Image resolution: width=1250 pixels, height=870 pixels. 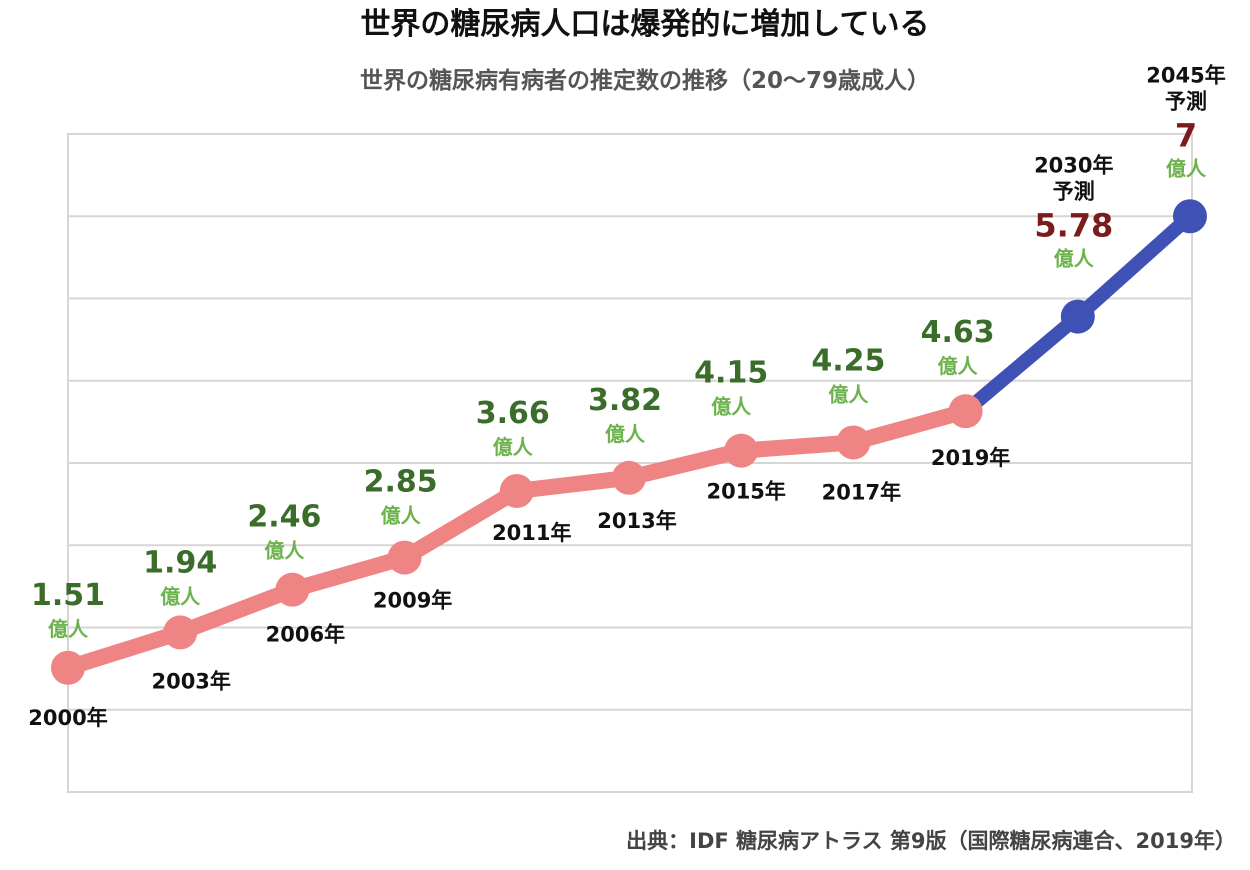 What do you see at coordinates (1073, 226) in the screenshot?
I see `value-label: 5.78` at bounding box center [1073, 226].